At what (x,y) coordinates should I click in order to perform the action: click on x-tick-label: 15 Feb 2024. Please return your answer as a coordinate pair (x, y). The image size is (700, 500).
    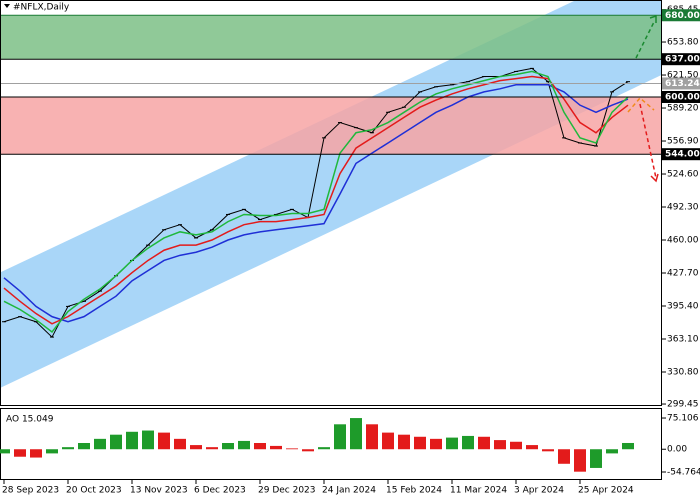
    Looking at the image, I should click on (414, 491).